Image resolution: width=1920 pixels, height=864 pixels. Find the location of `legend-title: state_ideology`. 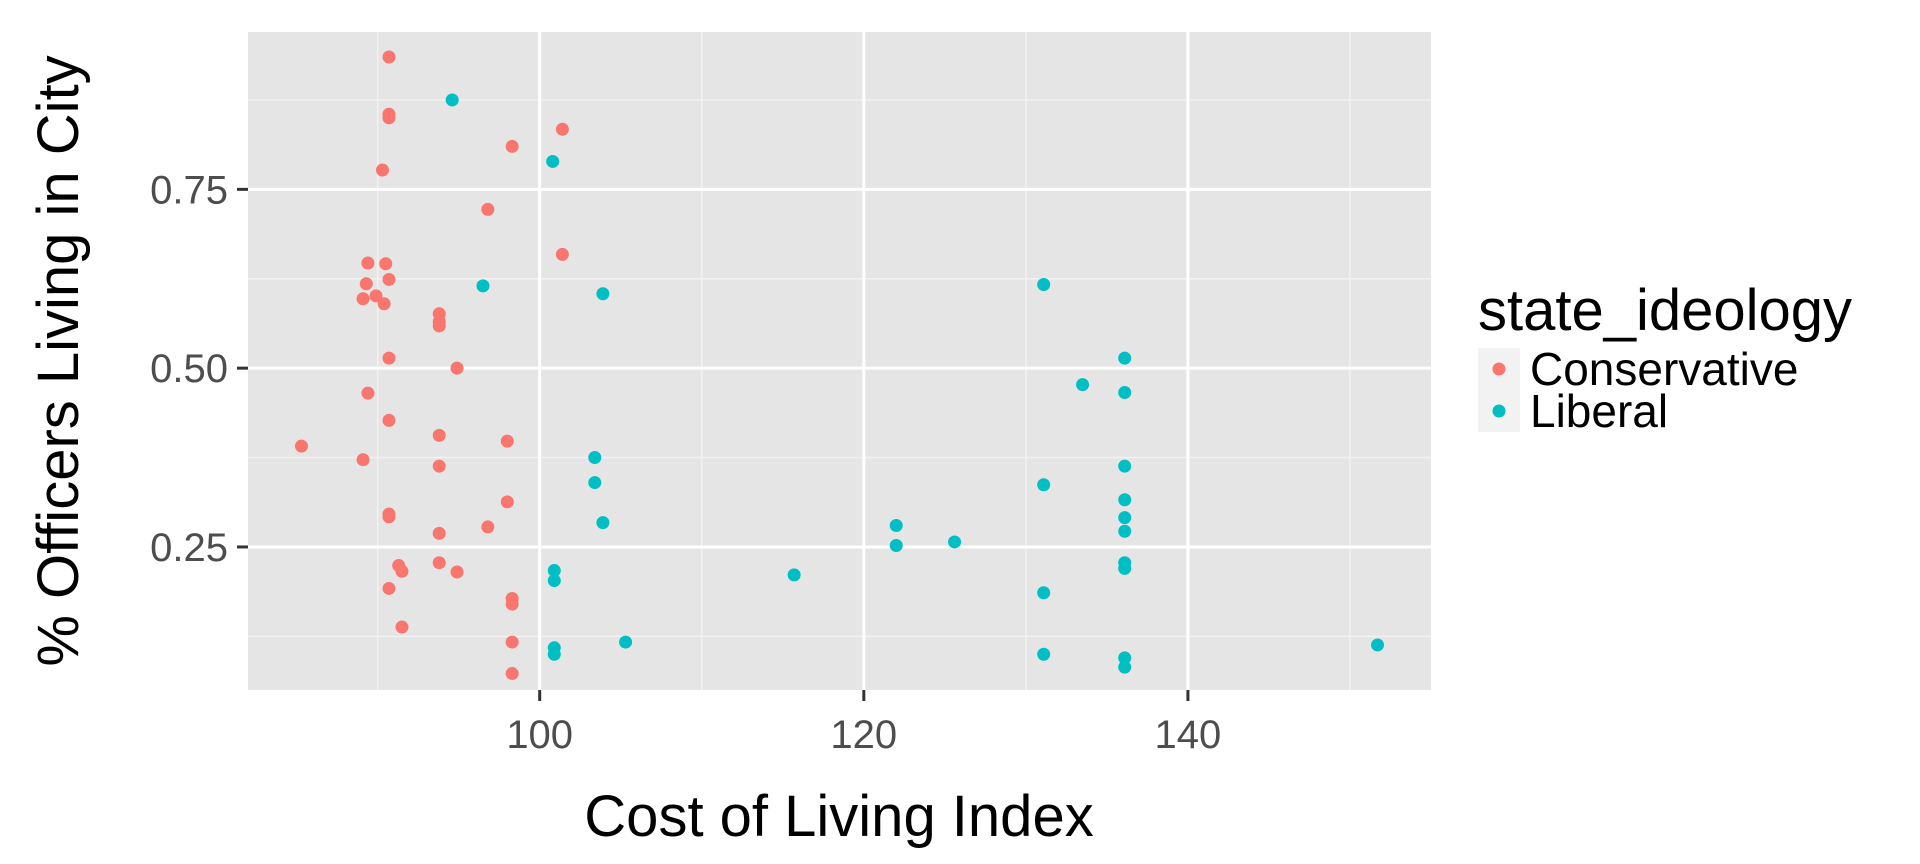

legend-title: state_ideology is located at coordinates (1665, 310).